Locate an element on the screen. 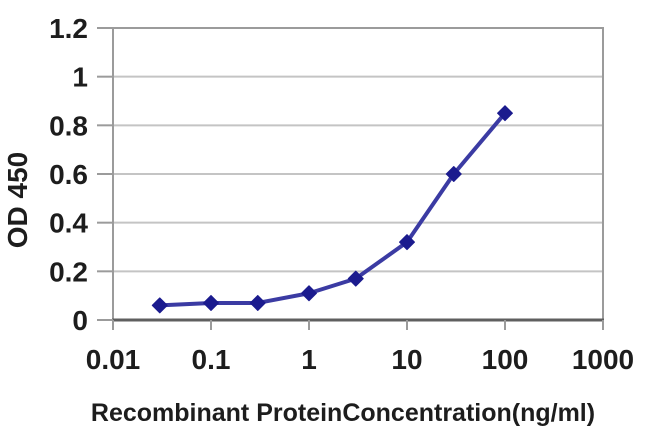 The image size is (650, 433). x-tick-label: 1 is located at coordinates (309, 359).